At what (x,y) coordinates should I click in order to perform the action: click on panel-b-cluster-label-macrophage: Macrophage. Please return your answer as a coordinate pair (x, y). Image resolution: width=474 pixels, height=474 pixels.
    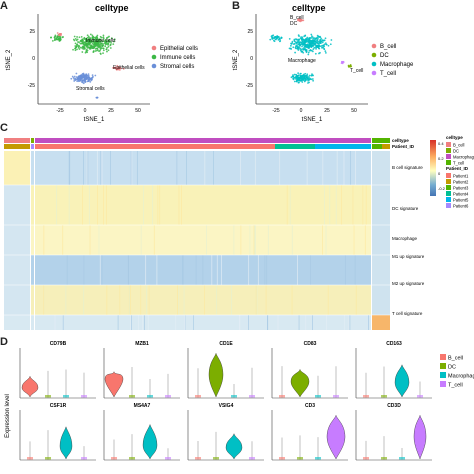
    Looking at the image, I should click on (302, 61).